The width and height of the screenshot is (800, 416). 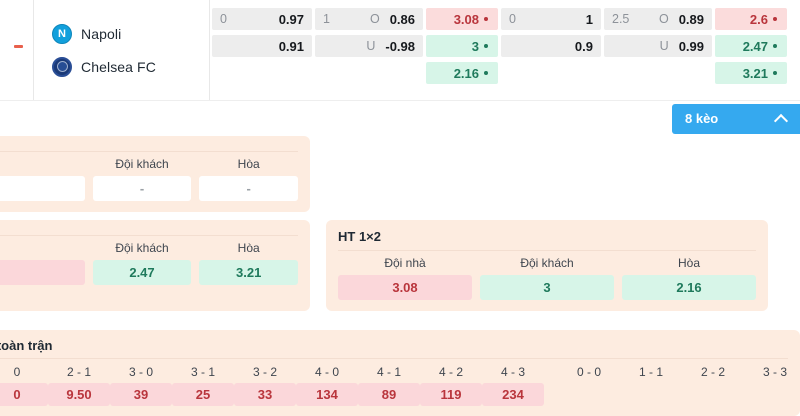 I want to click on overunder-group-2: 2.5 O 0.89 U 0.99, so click(x=658, y=54).